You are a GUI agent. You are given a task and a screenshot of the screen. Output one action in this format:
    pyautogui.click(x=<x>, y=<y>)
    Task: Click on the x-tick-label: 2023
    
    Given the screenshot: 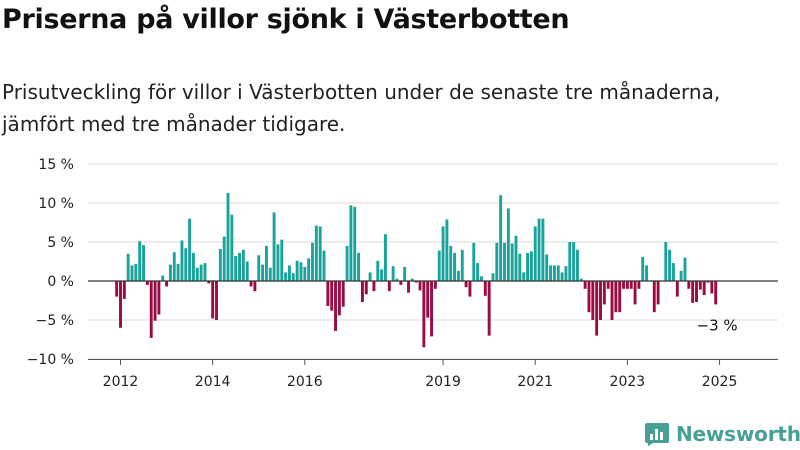 What is the action you would take?
    pyautogui.click(x=628, y=382)
    